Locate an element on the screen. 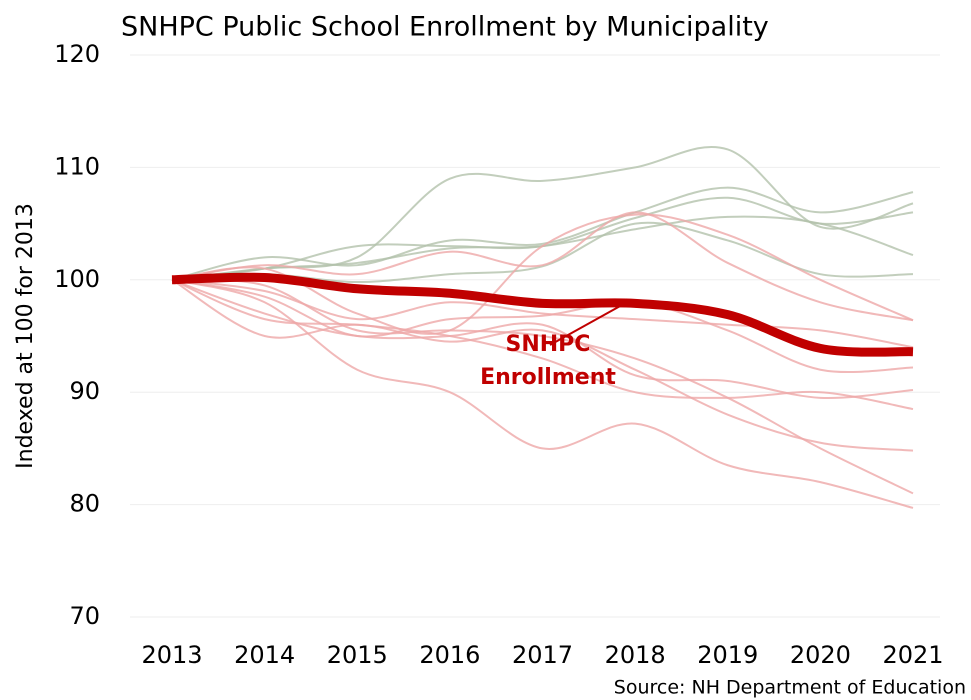  x-tick-label: 2016 is located at coordinates (449, 655).